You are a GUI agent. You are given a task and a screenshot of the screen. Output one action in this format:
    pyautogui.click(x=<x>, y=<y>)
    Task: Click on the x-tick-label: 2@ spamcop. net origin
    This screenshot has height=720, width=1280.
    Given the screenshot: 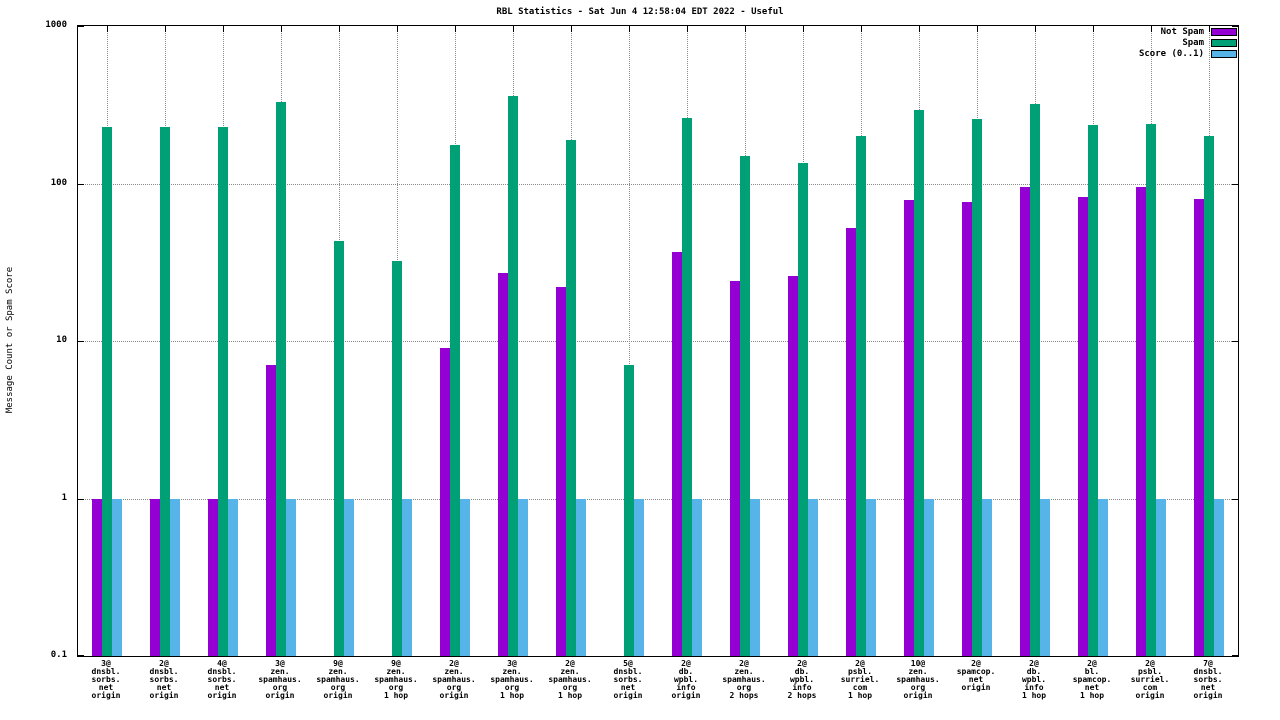 What is the action you would take?
    pyautogui.click(x=976, y=676)
    